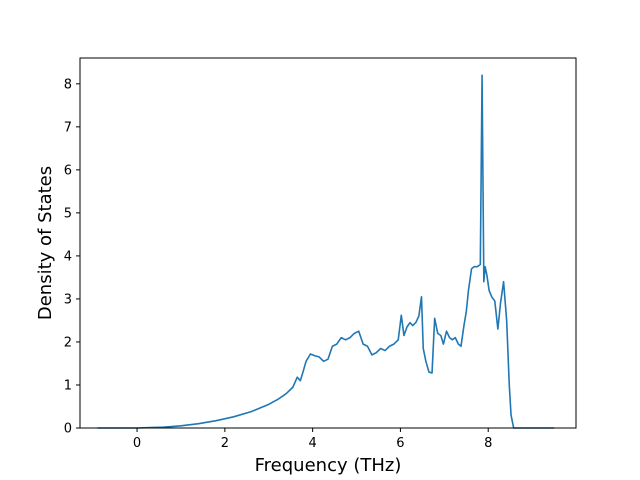  What do you see at coordinates (68, 127) in the screenshot?
I see `y-tick-label: 7` at bounding box center [68, 127].